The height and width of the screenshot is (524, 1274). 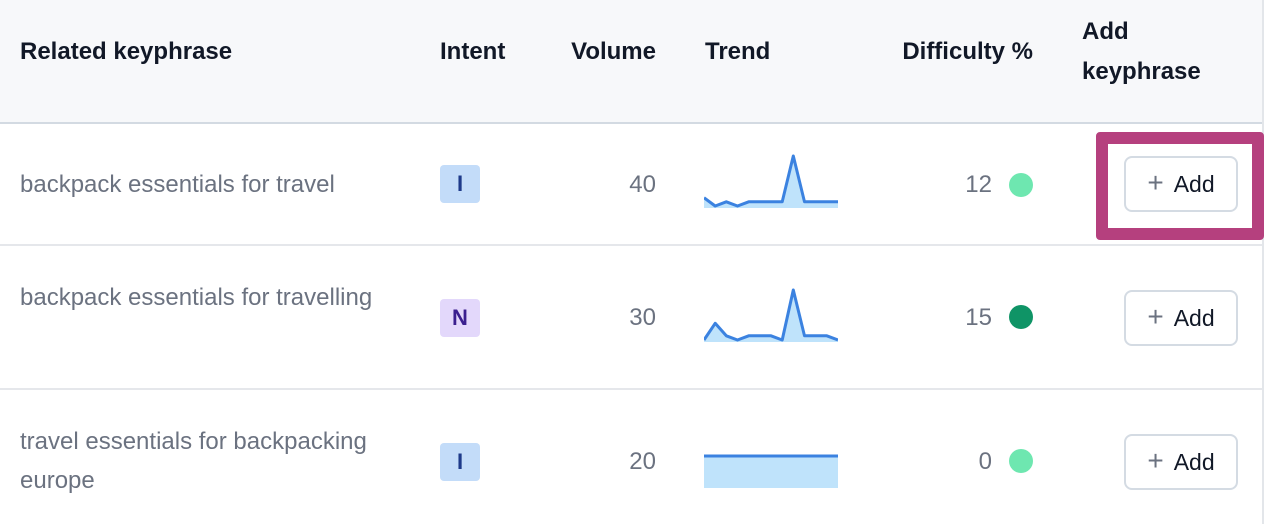 What do you see at coordinates (126, 51) in the screenshot?
I see `column-header-keyphrase: Related keyphrase` at bounding box center [126, 51].